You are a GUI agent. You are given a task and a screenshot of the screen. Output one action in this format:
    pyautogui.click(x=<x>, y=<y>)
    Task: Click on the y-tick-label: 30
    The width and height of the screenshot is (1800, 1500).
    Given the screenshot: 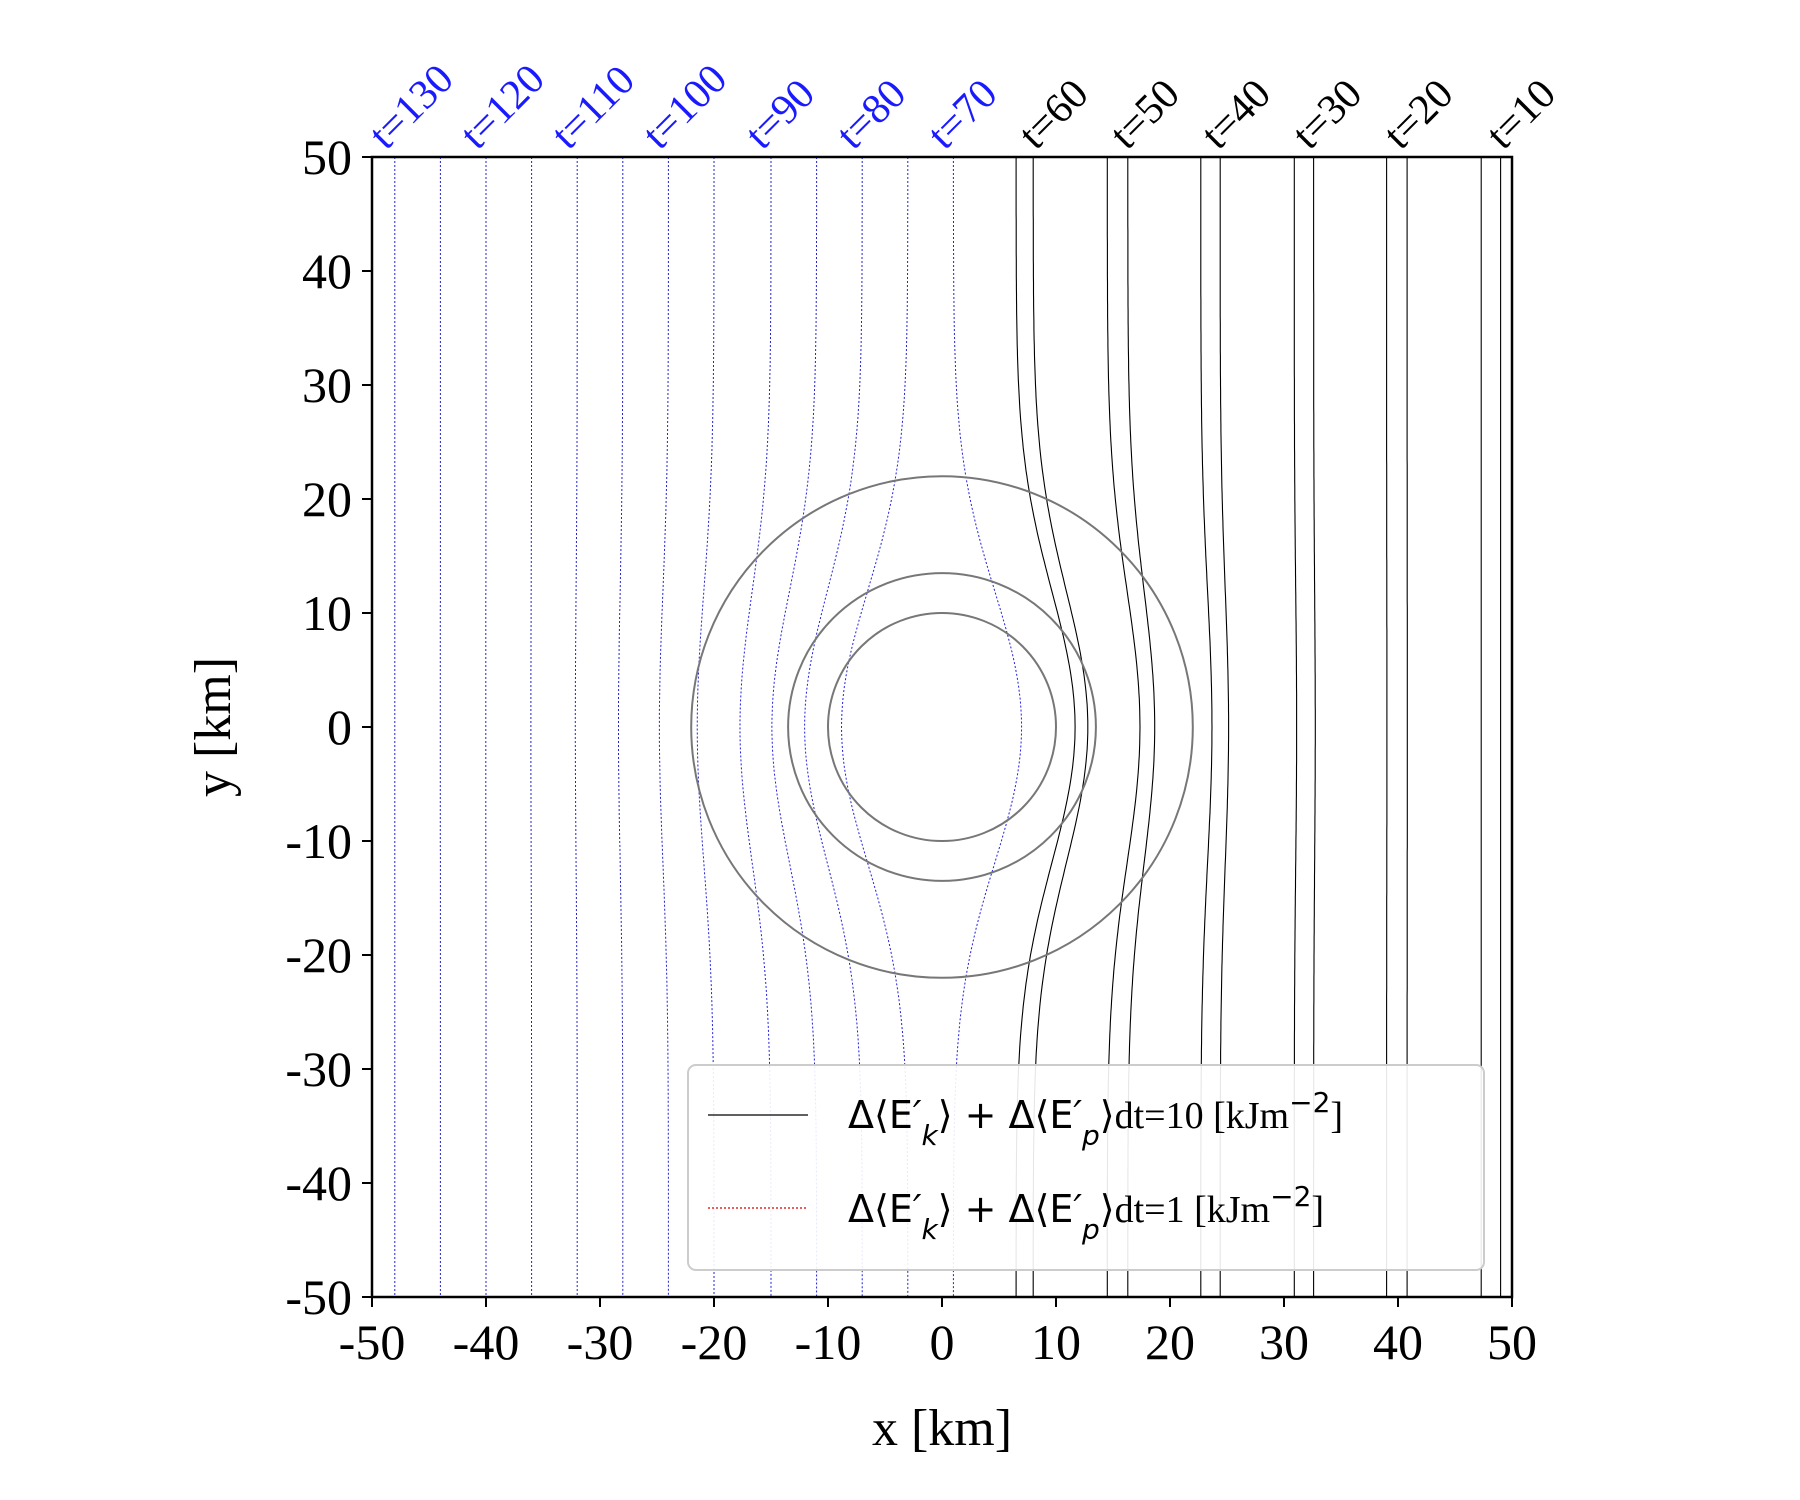 What is the action you would take?
    pyautogui.click(x=327, y=385)
    